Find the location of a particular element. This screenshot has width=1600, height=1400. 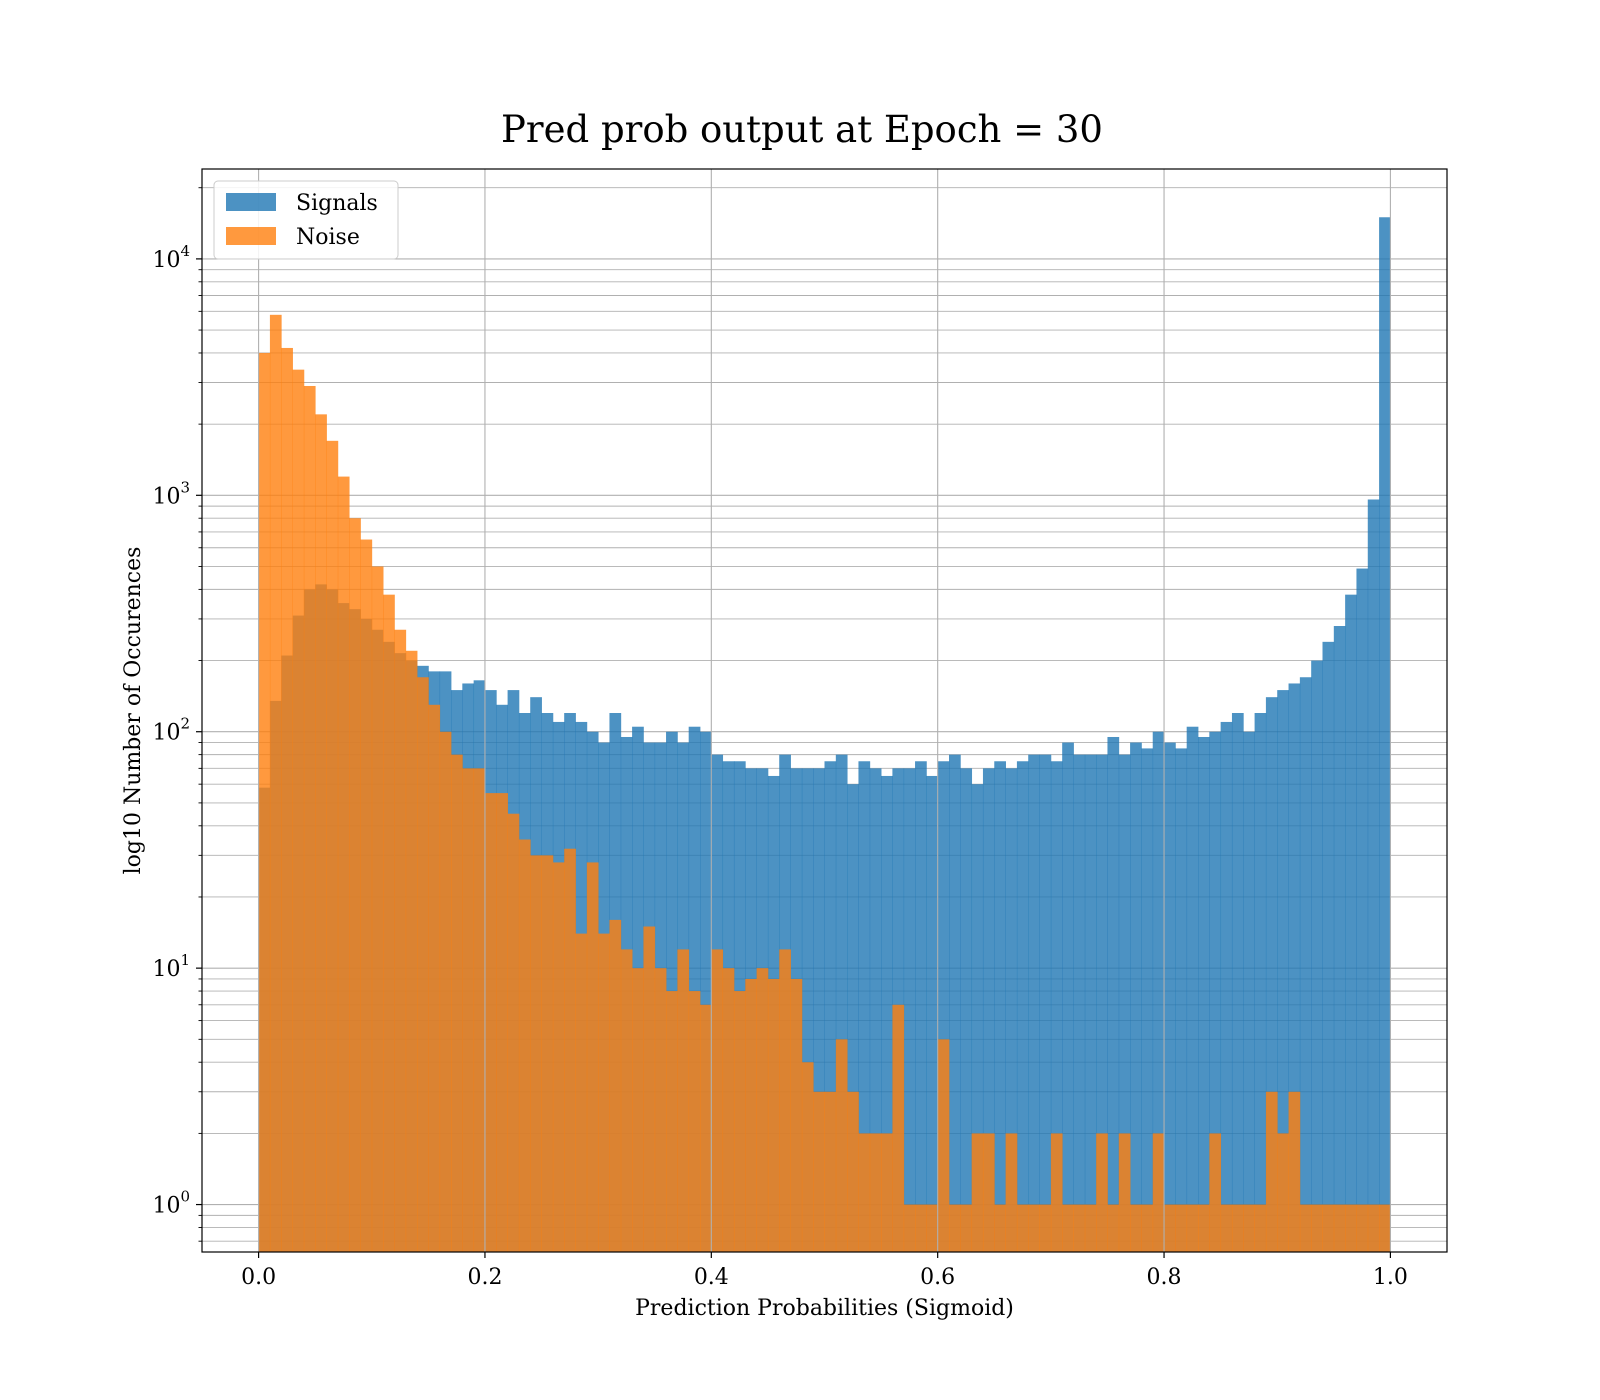

legend-swatch-noise is located at coordinates (251, 236).